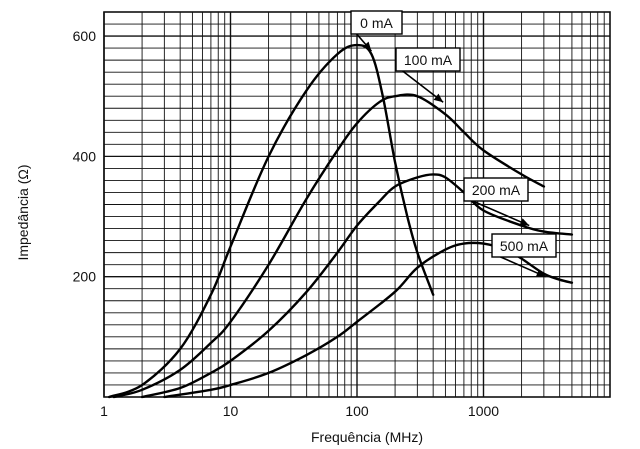 The height and width of the screenshot is (449, 640). I want to click on x-axis-label: Frequência (MHz), so click(367, 437).